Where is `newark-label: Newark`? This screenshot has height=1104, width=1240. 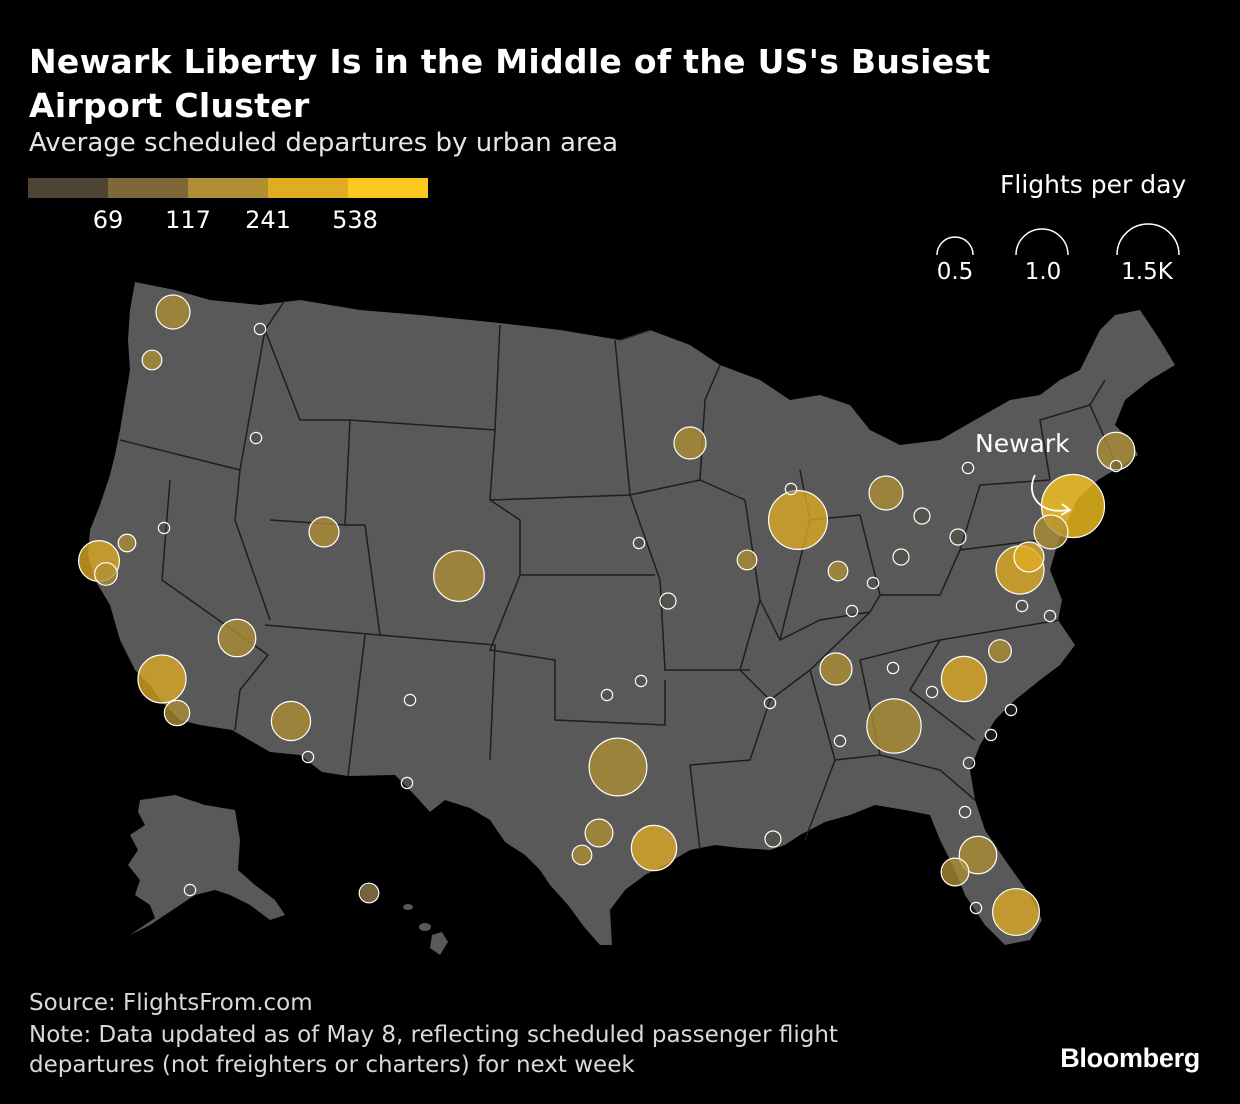
newark-label: Newark is located at coordinates (1022, 443).